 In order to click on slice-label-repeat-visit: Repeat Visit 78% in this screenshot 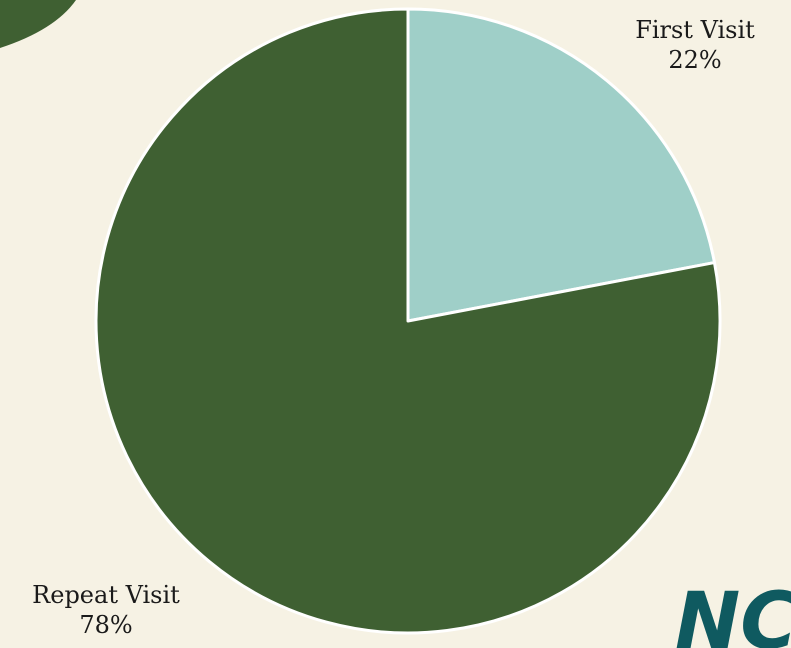, I will do `click(106, 610)`.